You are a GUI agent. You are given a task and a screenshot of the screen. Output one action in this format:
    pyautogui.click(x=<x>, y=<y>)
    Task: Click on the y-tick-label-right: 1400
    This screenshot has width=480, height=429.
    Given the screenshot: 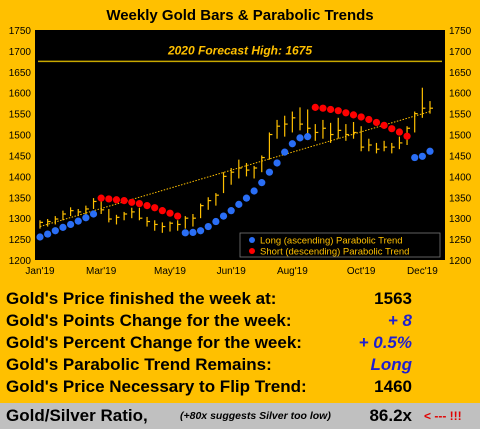 What is the action you would take?
    pyautogui.click(x=460, y=177)
    